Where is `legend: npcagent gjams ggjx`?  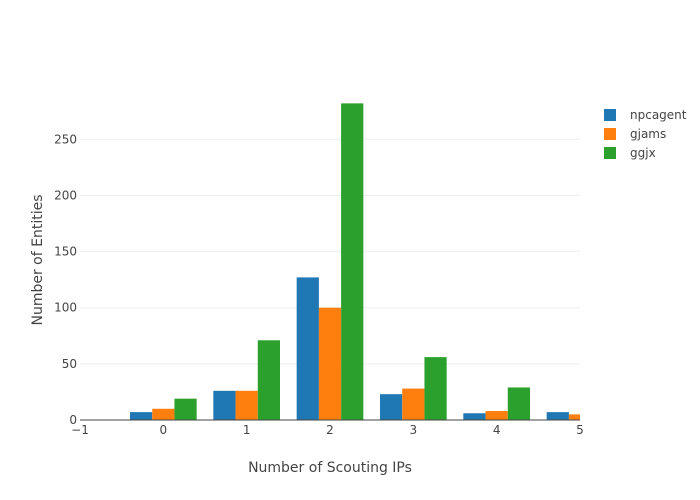 legend: npcagent gjams ggjx is located at coordinates (645, 134).